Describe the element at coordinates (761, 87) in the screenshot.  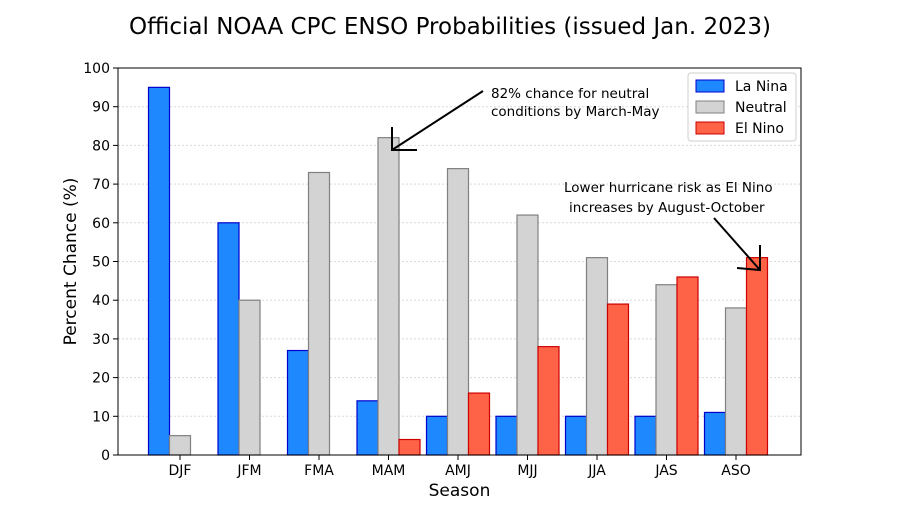
I see `legend-label: La Nina` at that location.